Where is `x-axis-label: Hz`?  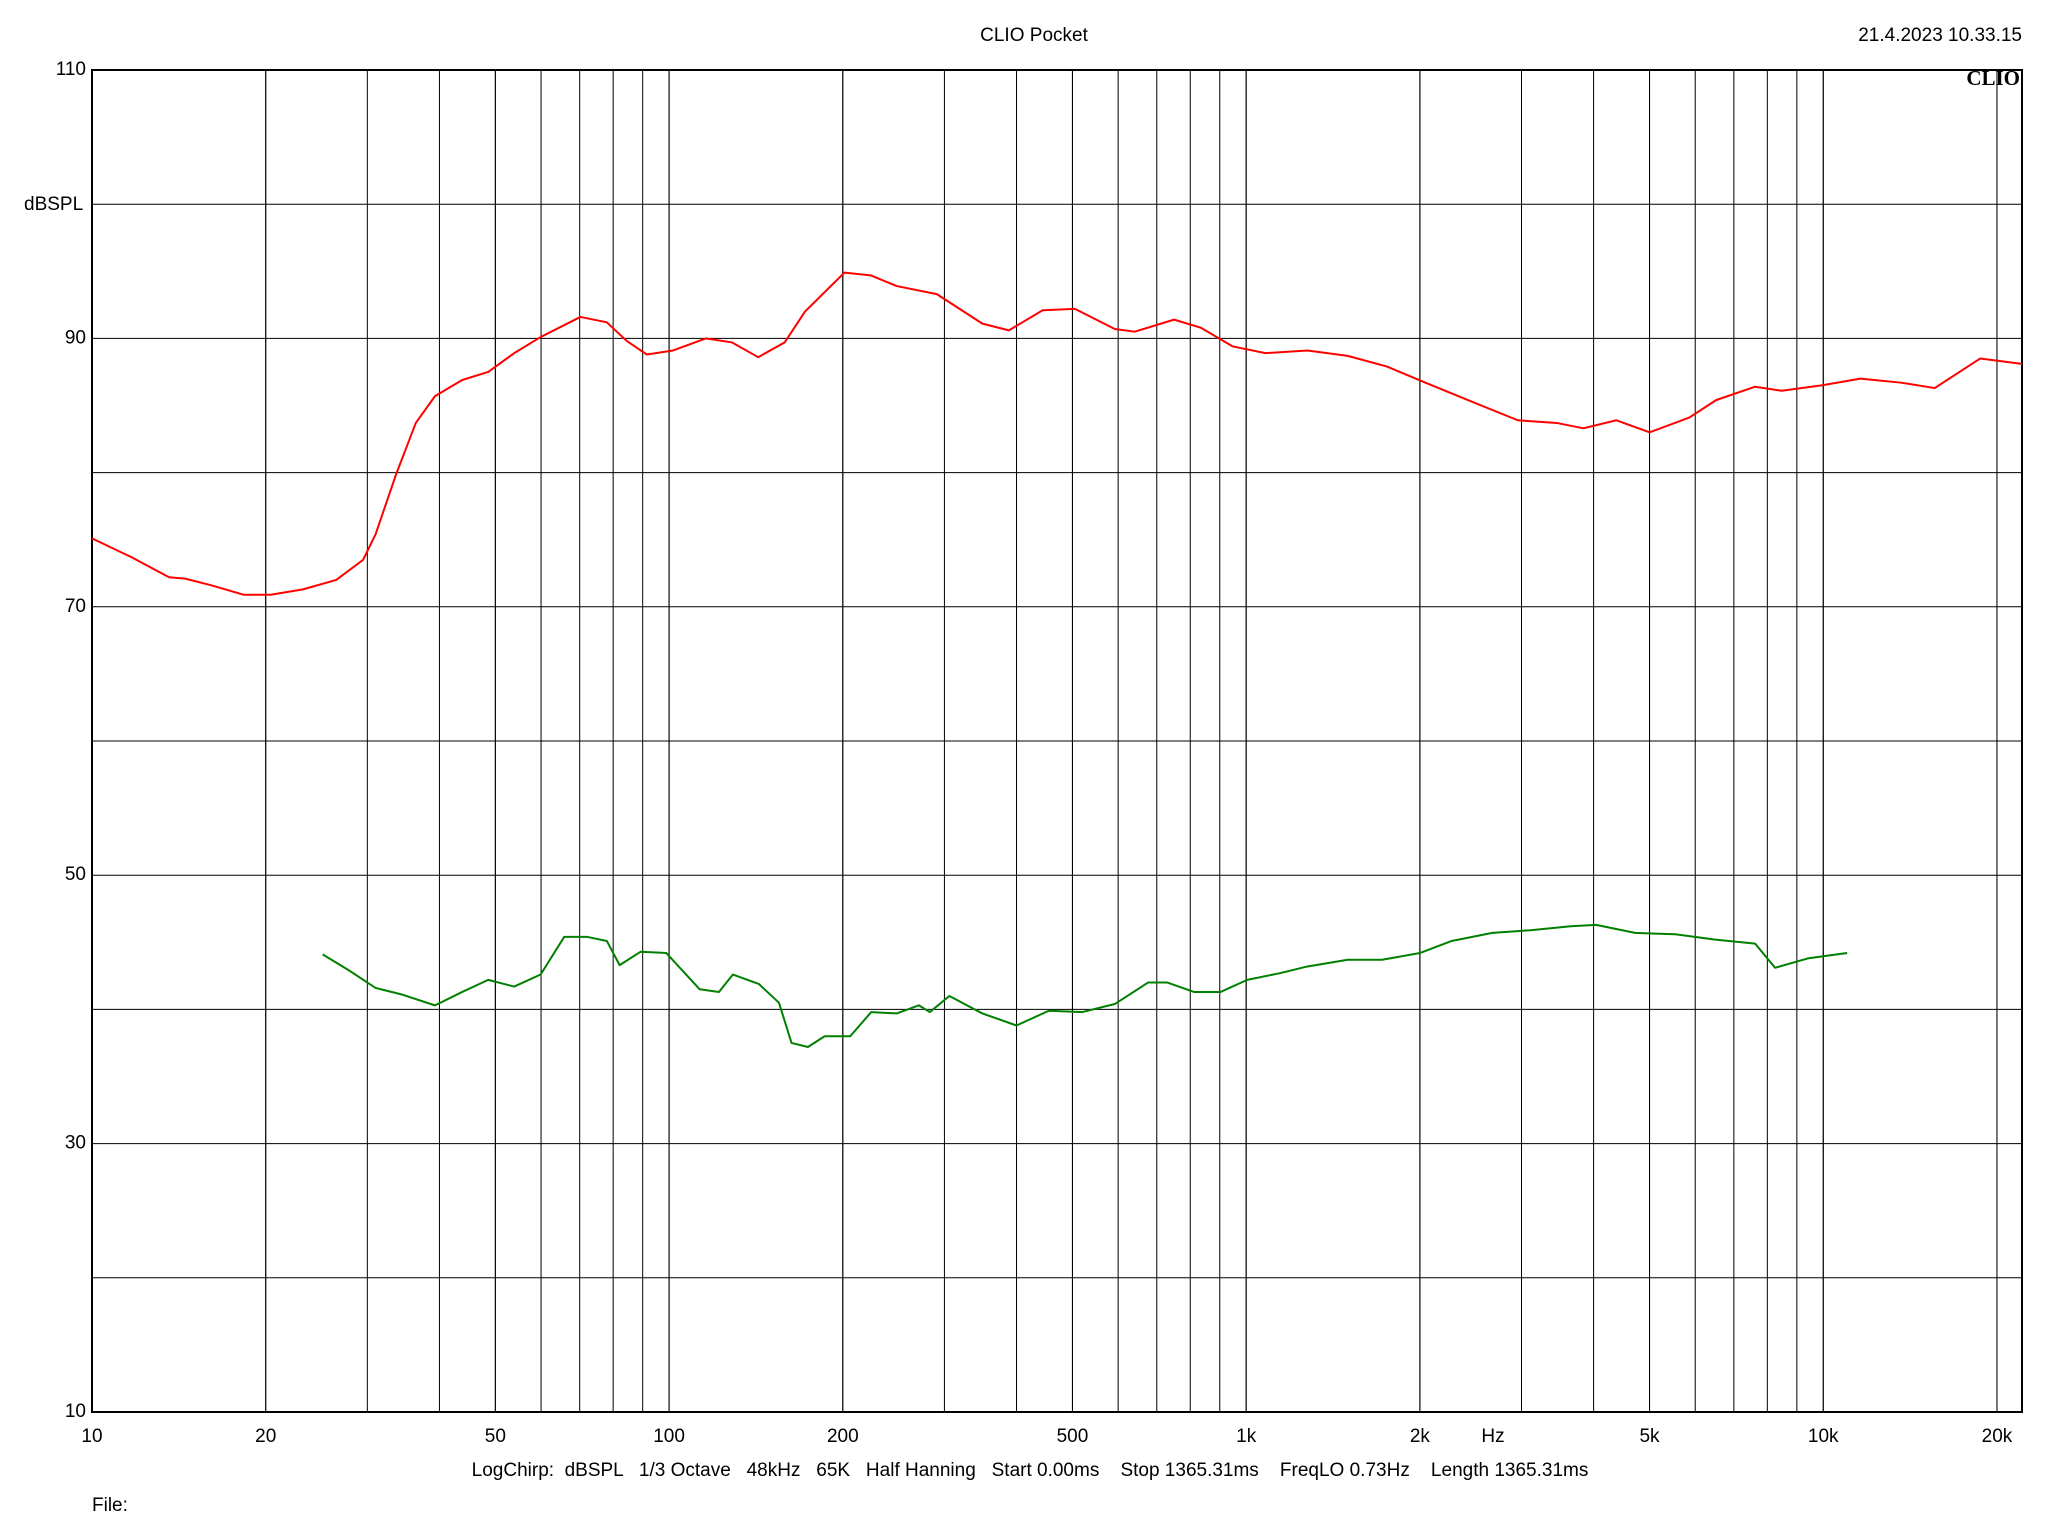
x-axis-label: Hz is located at coordinates (1492, 1436).